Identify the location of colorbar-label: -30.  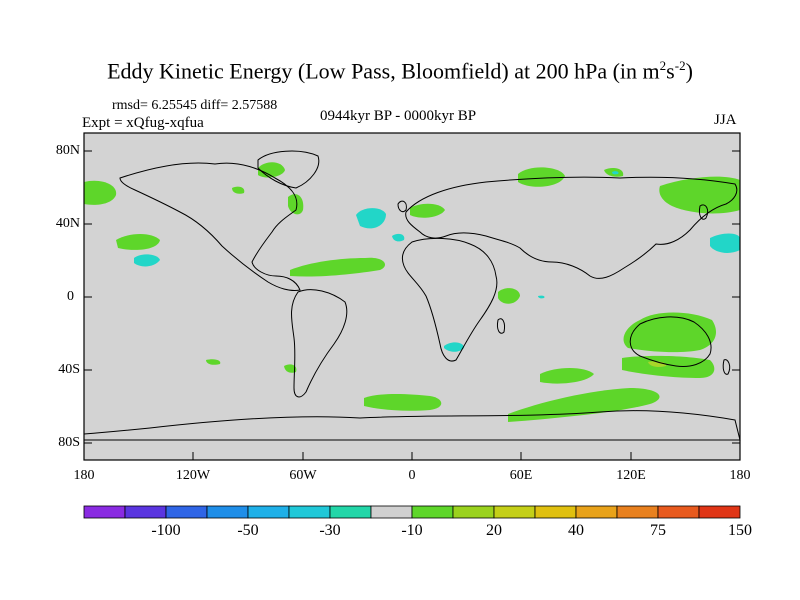
(330, 530).